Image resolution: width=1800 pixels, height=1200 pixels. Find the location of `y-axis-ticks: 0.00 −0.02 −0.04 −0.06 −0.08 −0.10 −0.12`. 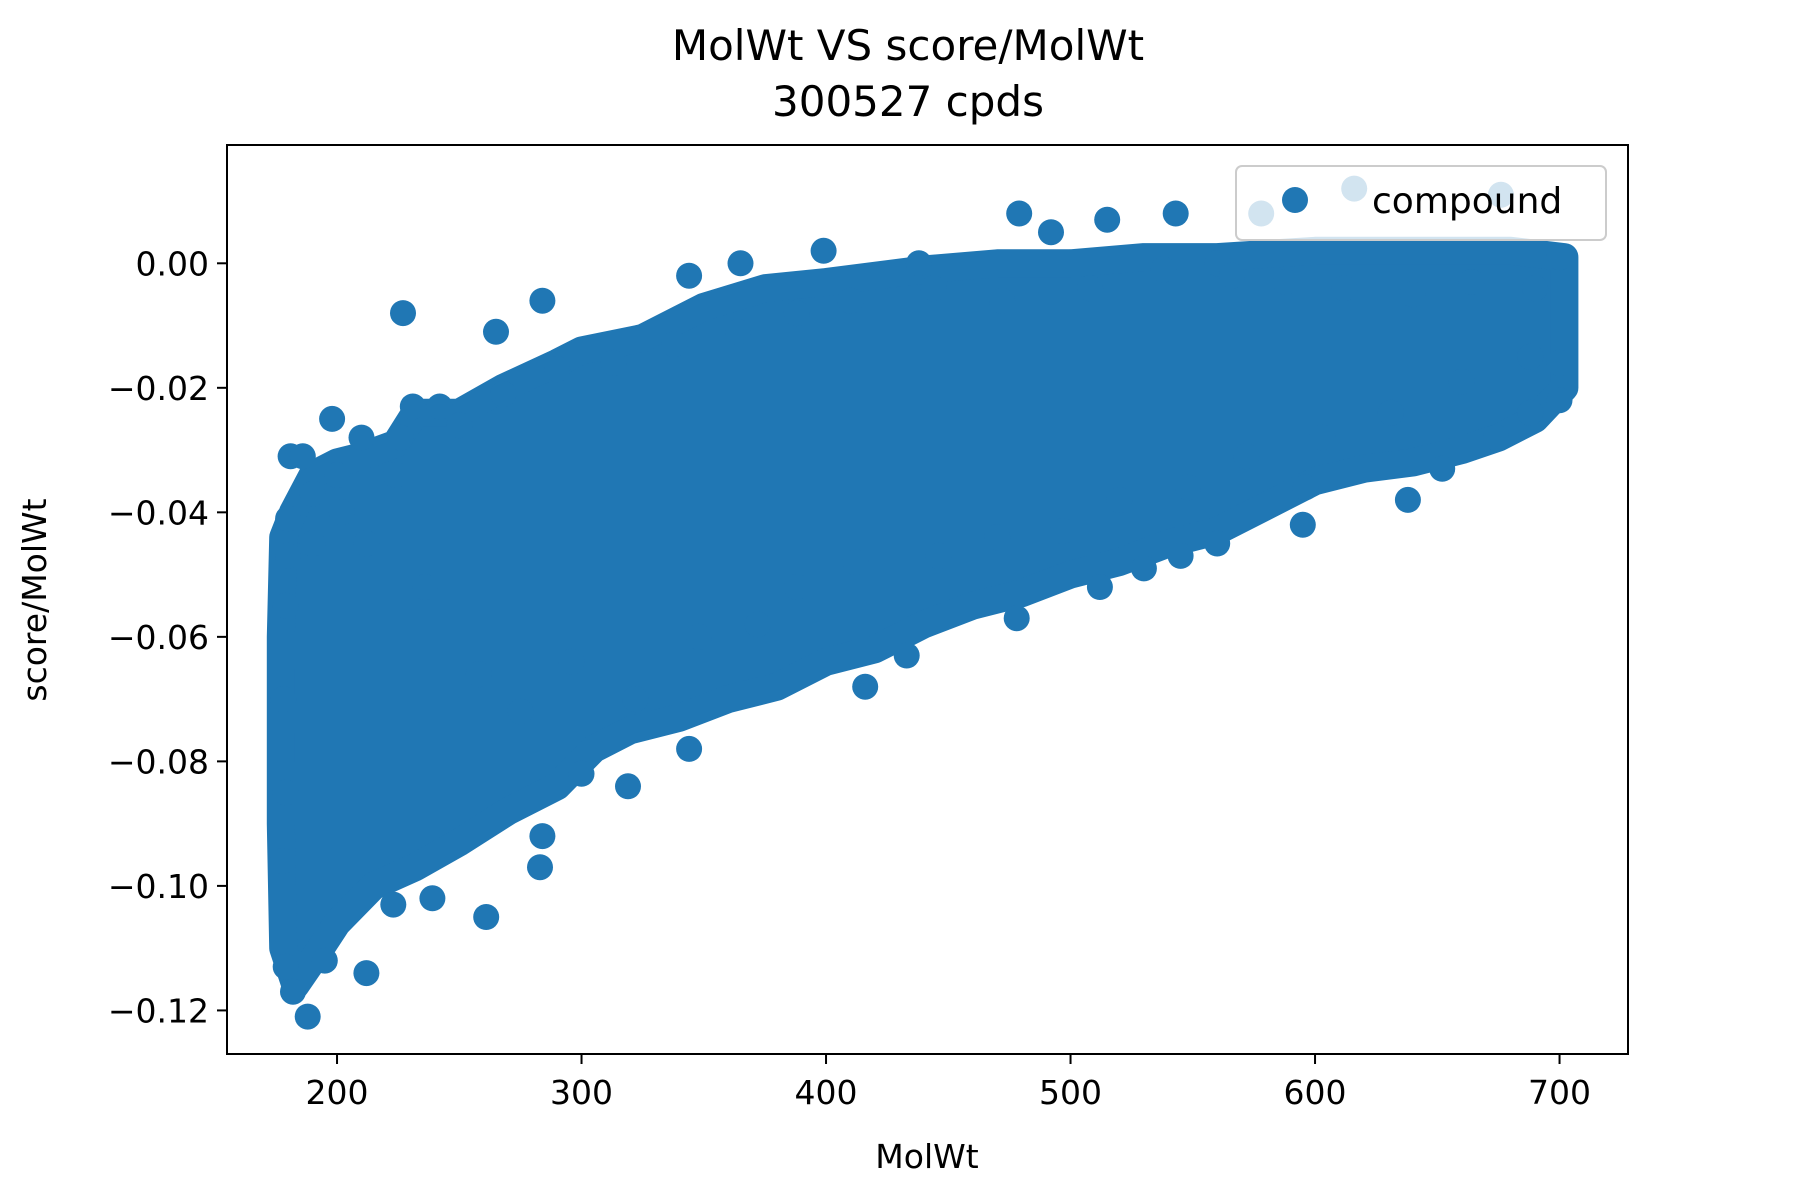

y-axis-ticks: 0.00 −0.02 −0.04 −0.06 −0.08 −0.10 −0.12 is located at coordinates (167, 637).